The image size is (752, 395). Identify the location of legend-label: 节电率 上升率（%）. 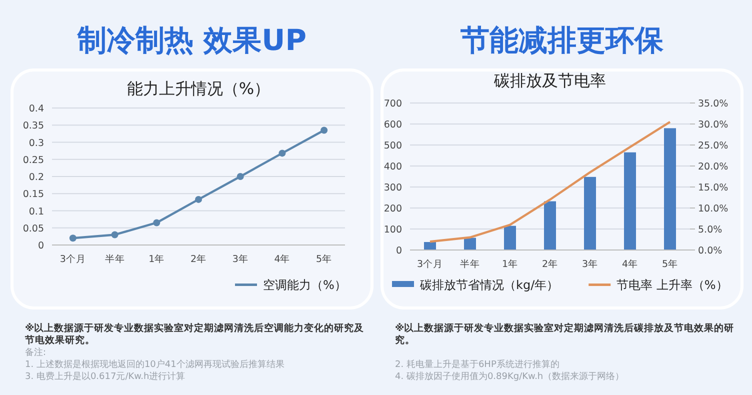
(672, 285).